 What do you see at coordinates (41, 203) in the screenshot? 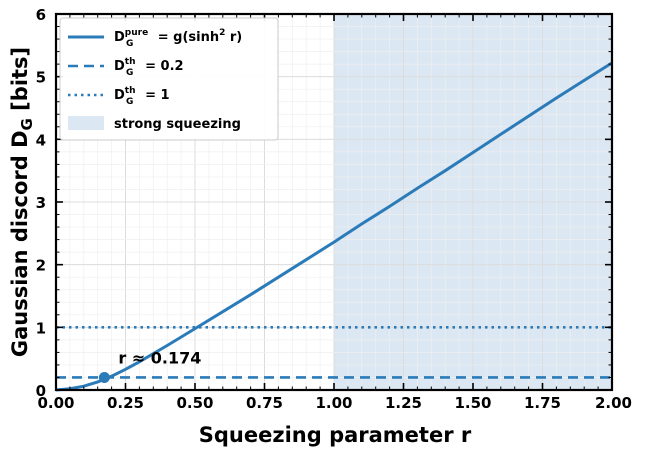
I see `y-tick-label: 3` at bounding box center [41, 203].